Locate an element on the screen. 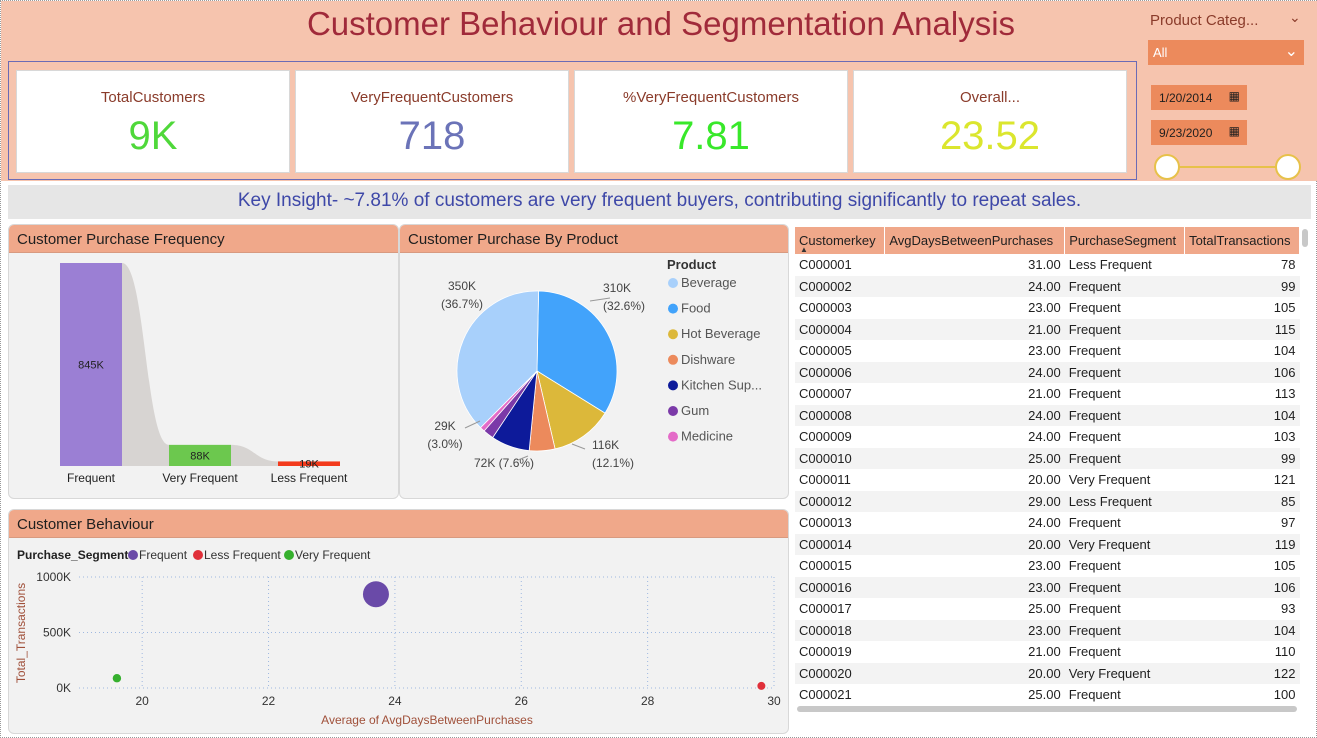 This screenshot has width=1317, height=738. table-row: C000003 23.00 Frequent 105 is located at coordinates (1047, 308).